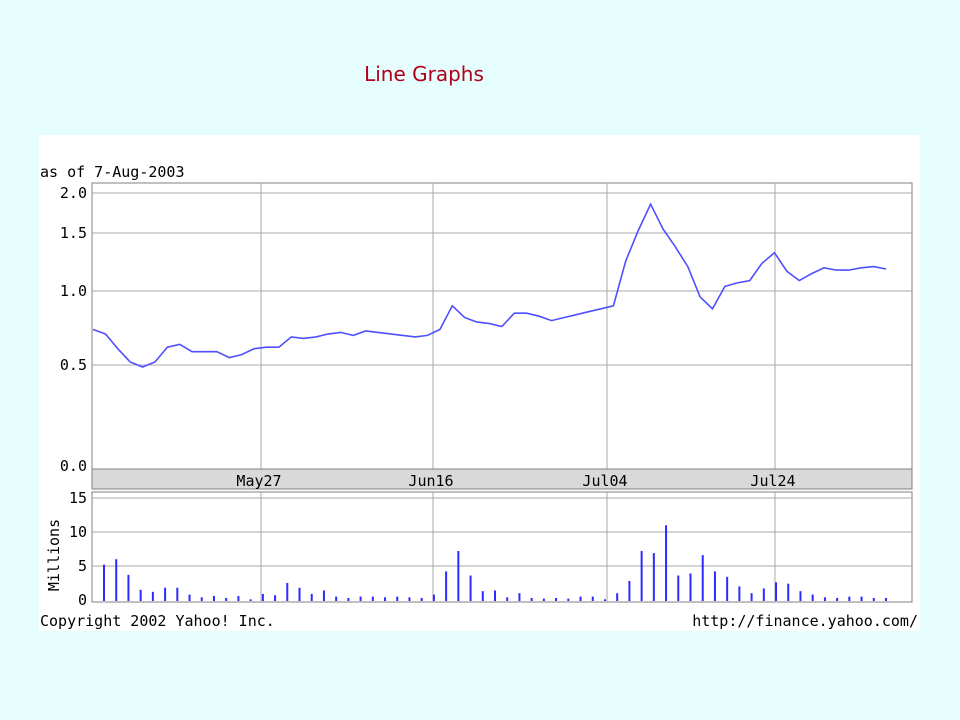 This screenshot has height=720, width=960. Describe the element at coordinates (258, 481) in the screenshot. I see `date-tick-label: May27` at that location.